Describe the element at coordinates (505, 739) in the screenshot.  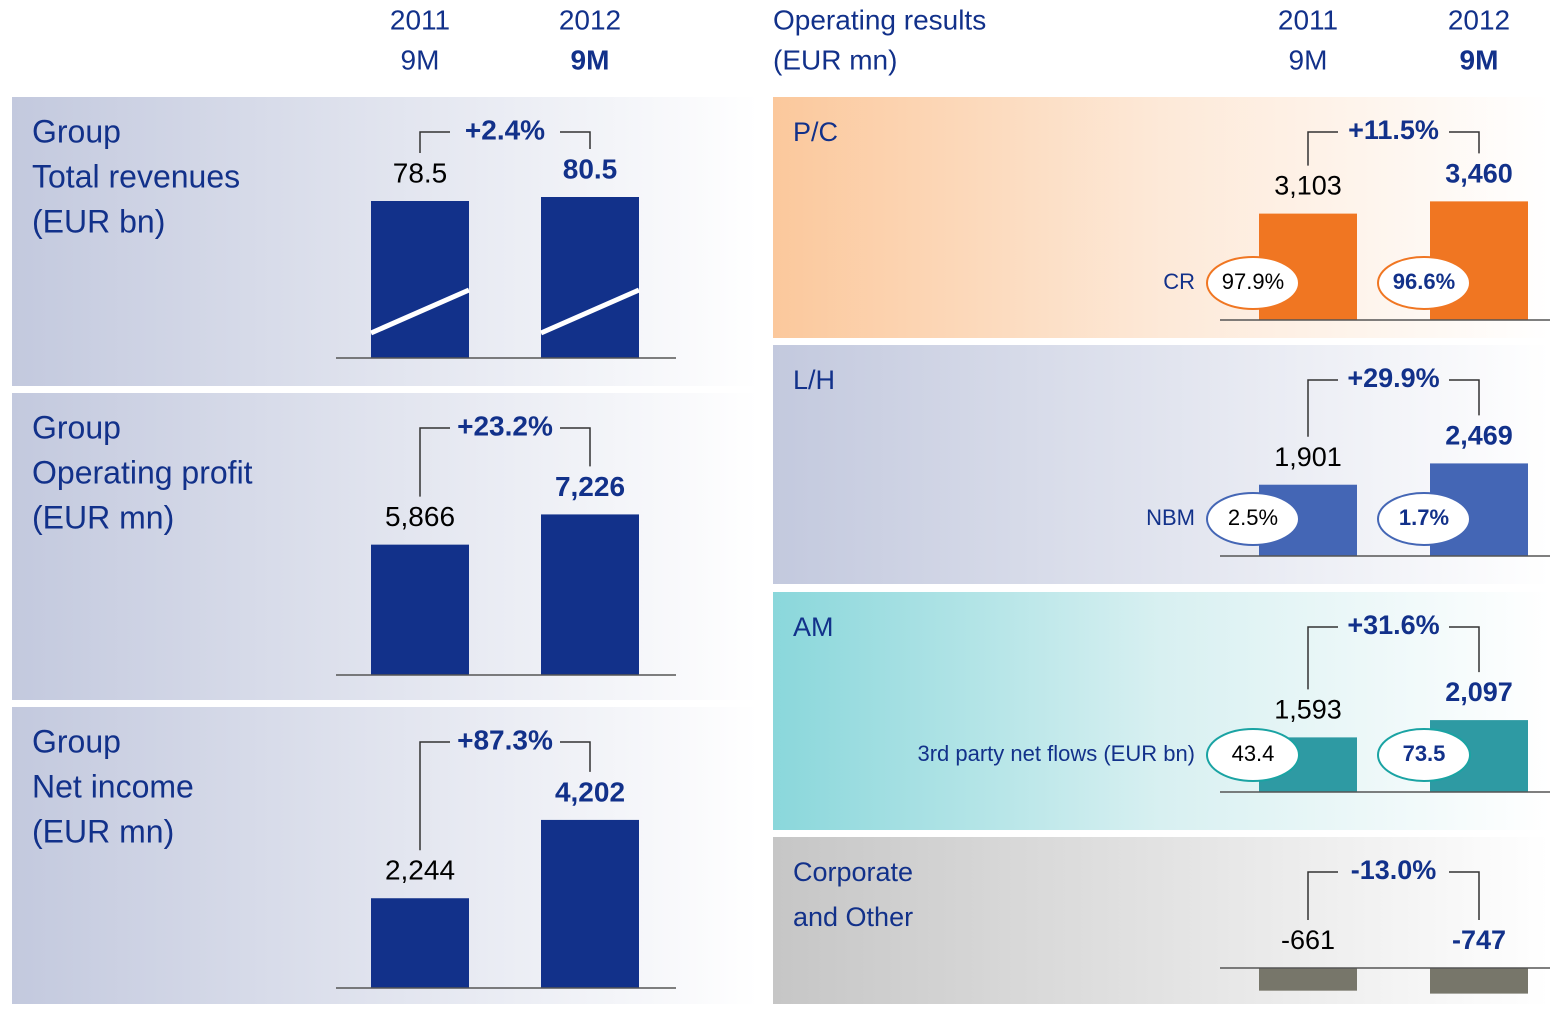
I see `change-label: +87.3%` at that location.